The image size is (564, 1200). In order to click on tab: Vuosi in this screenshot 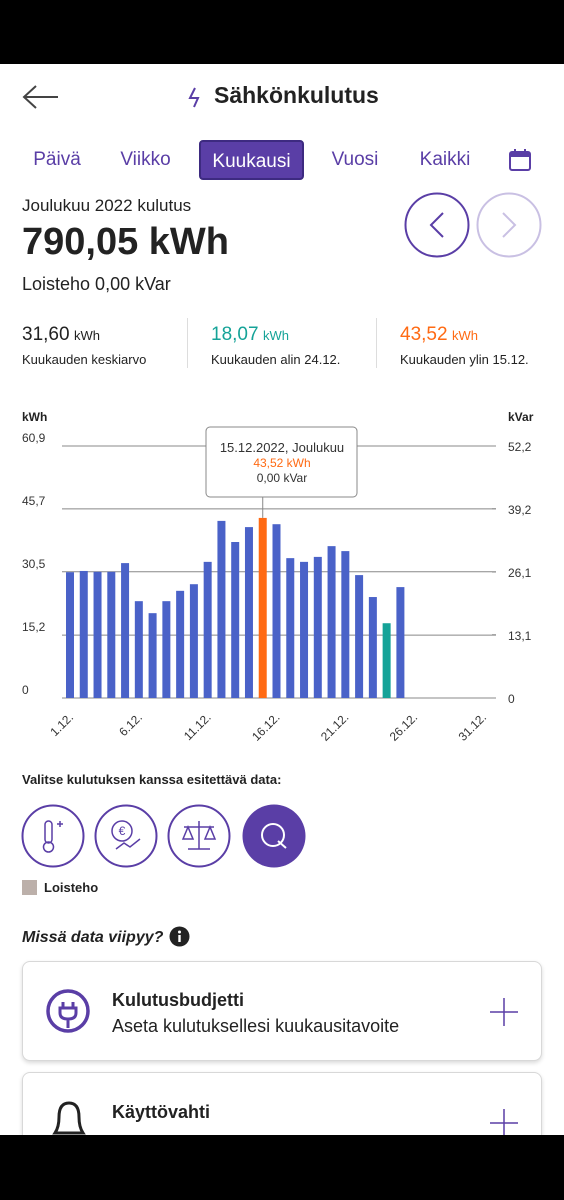, I will do `click(355, 159)`.